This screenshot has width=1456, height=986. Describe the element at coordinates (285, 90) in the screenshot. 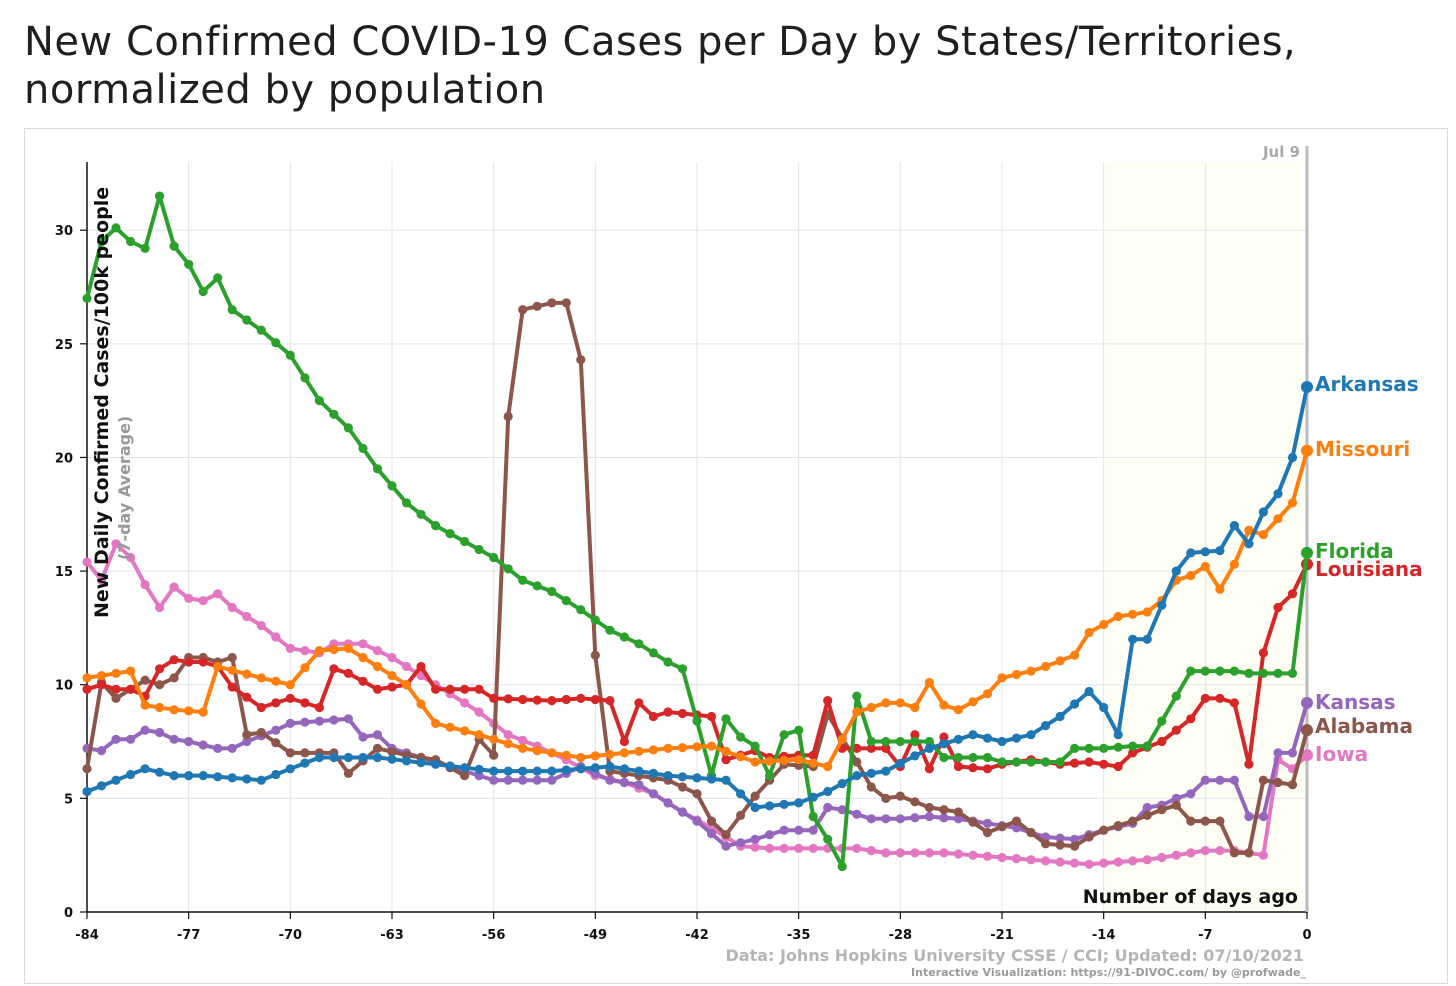

I see `title-line-2: normalized by population` at that location.